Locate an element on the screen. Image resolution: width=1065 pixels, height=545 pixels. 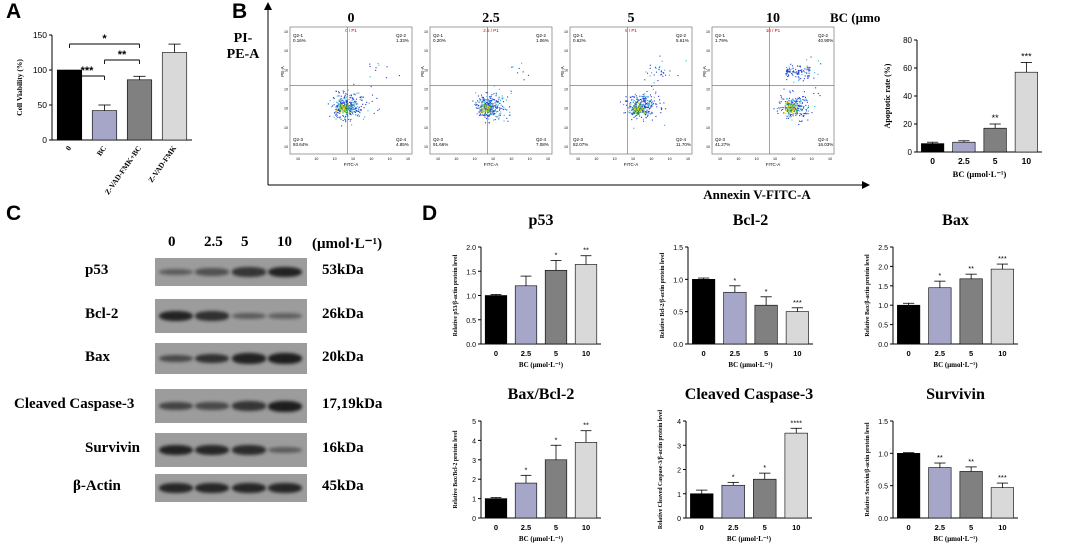
x-tick-label: 0 is located at coordinates (704, 353).